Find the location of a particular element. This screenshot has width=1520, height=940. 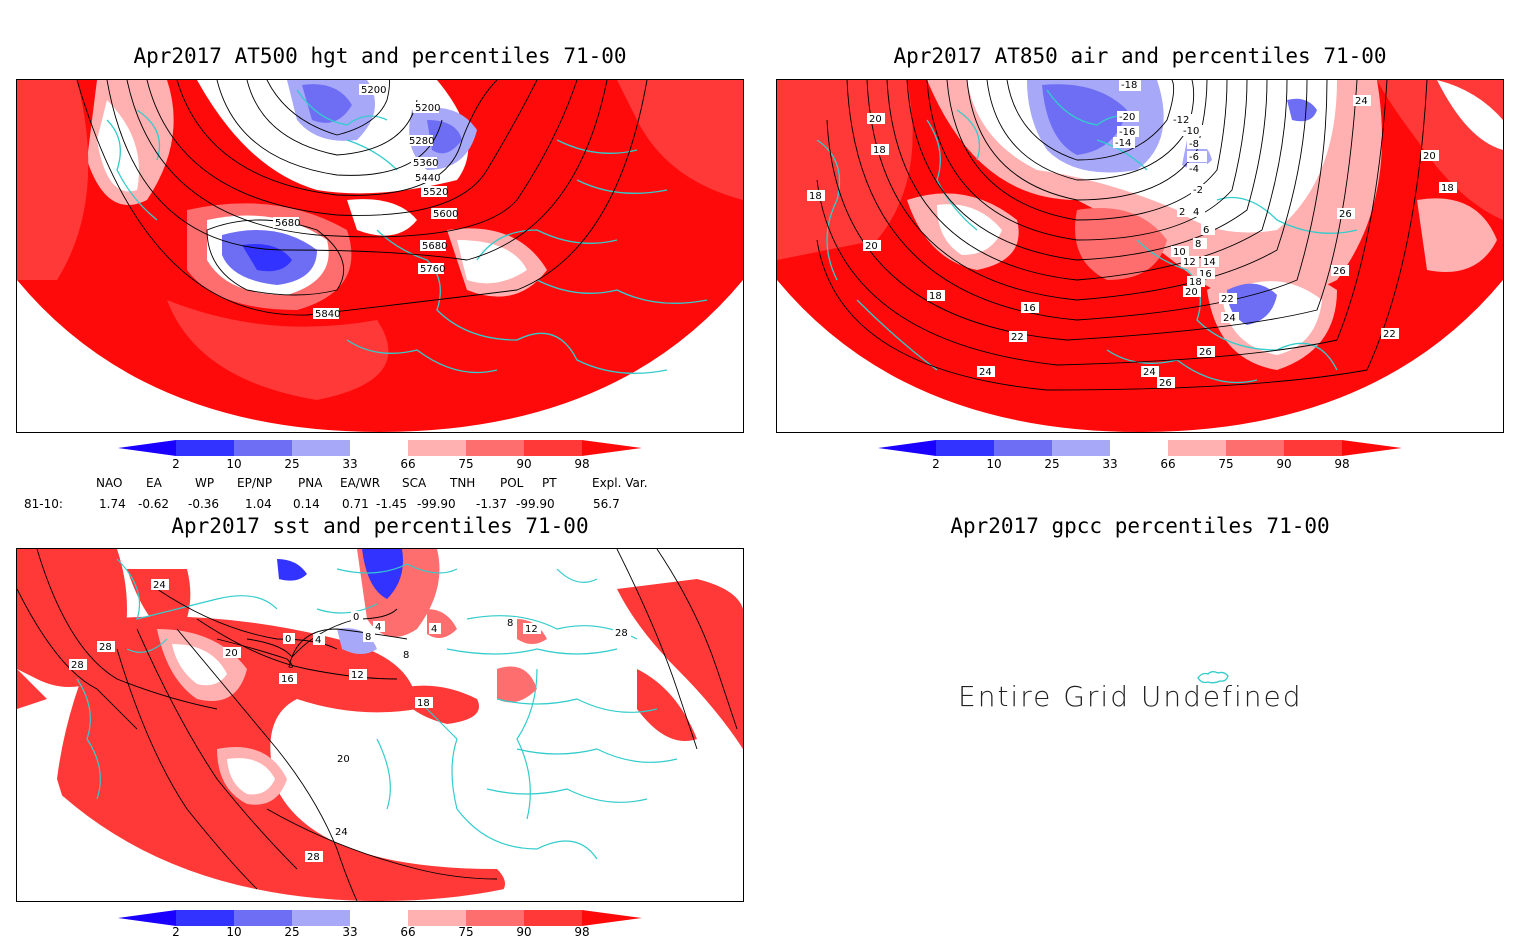

p3-contour-label-9: 8 is located at coordinates (368, 637).